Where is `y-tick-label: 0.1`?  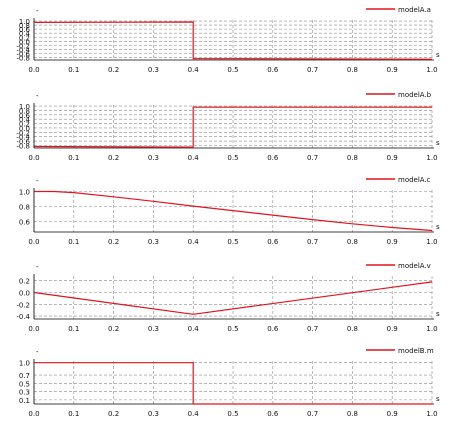 y-tick-label: 0.1 is located at coordinates (24, 401).